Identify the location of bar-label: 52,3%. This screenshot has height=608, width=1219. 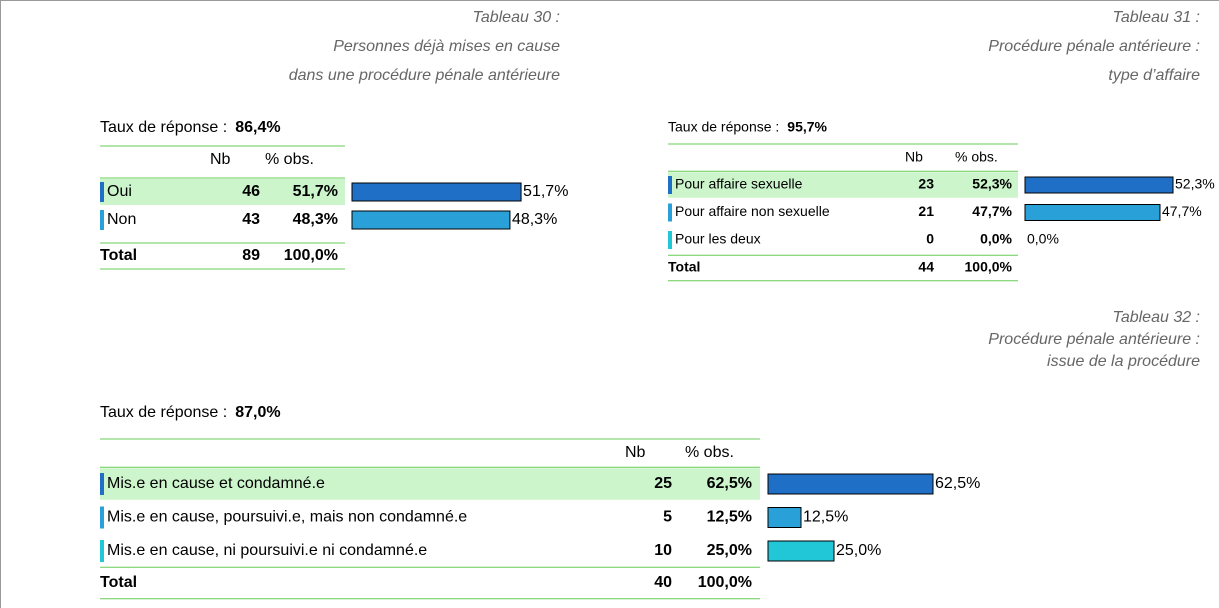
(1195, 184).